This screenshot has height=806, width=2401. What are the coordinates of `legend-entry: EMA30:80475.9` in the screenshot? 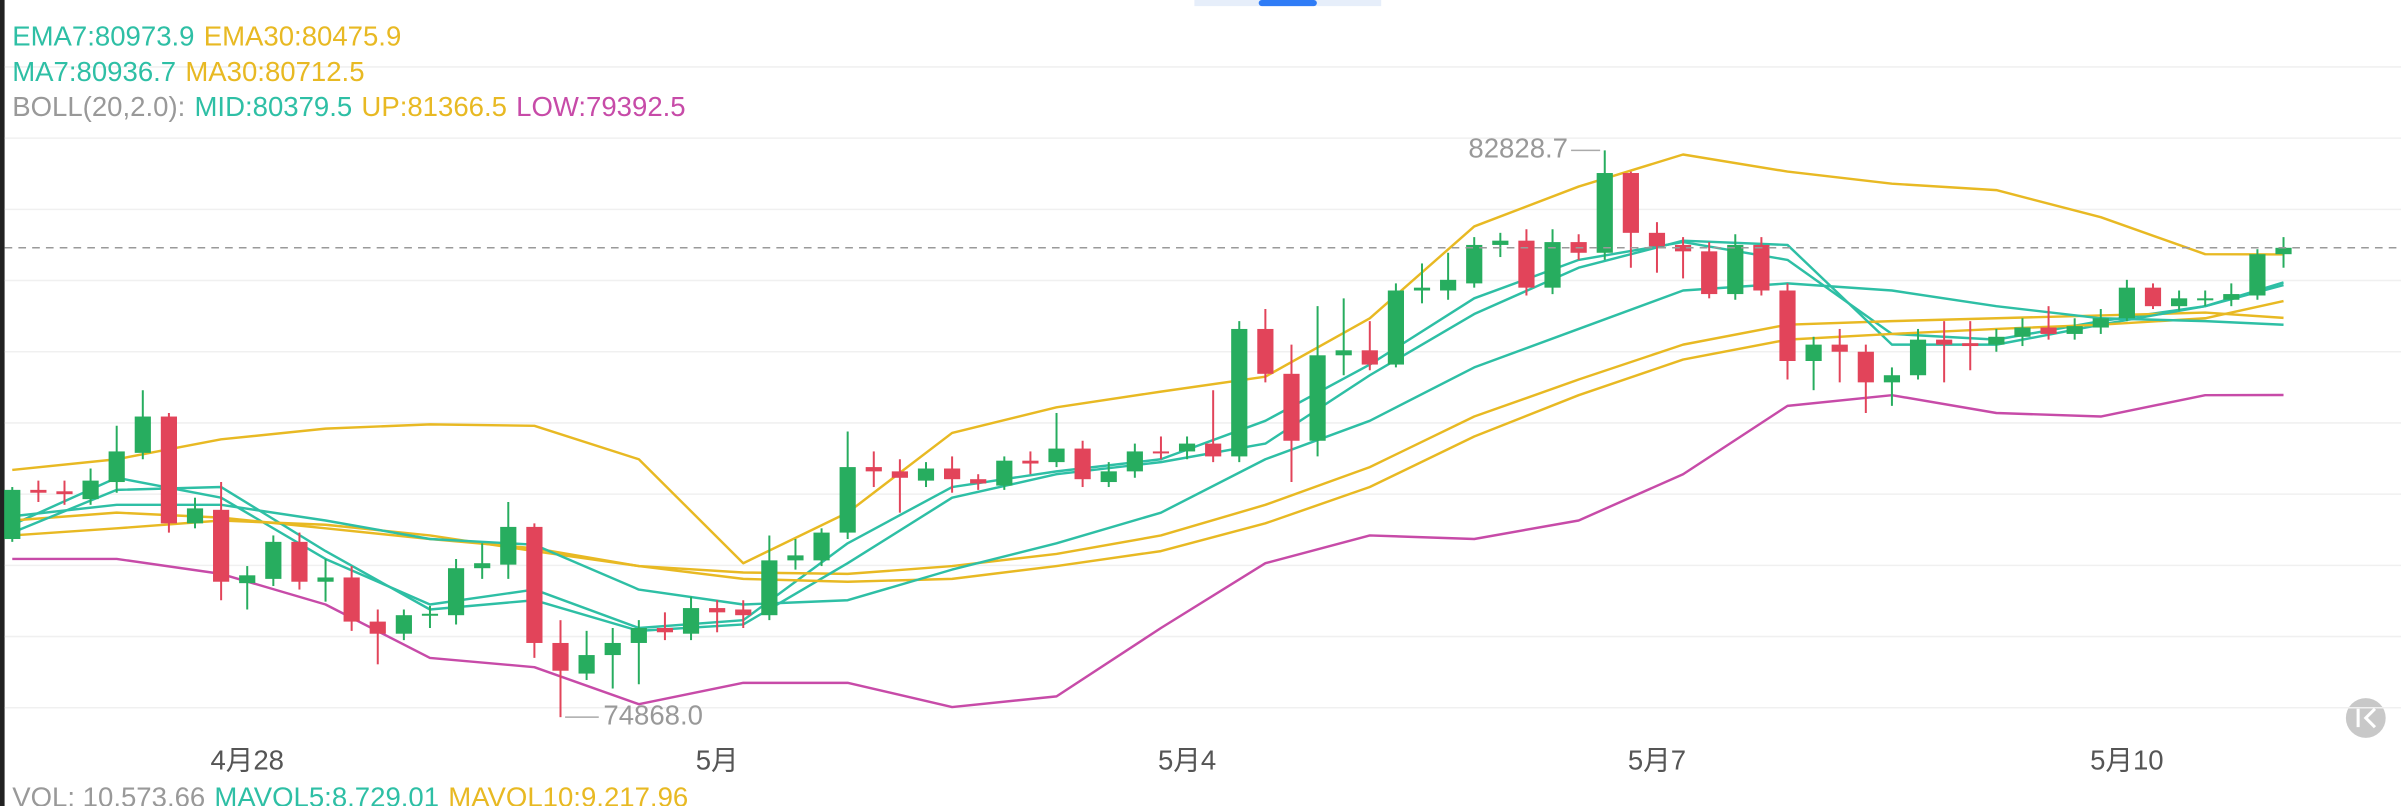 It's located at (303, 36).